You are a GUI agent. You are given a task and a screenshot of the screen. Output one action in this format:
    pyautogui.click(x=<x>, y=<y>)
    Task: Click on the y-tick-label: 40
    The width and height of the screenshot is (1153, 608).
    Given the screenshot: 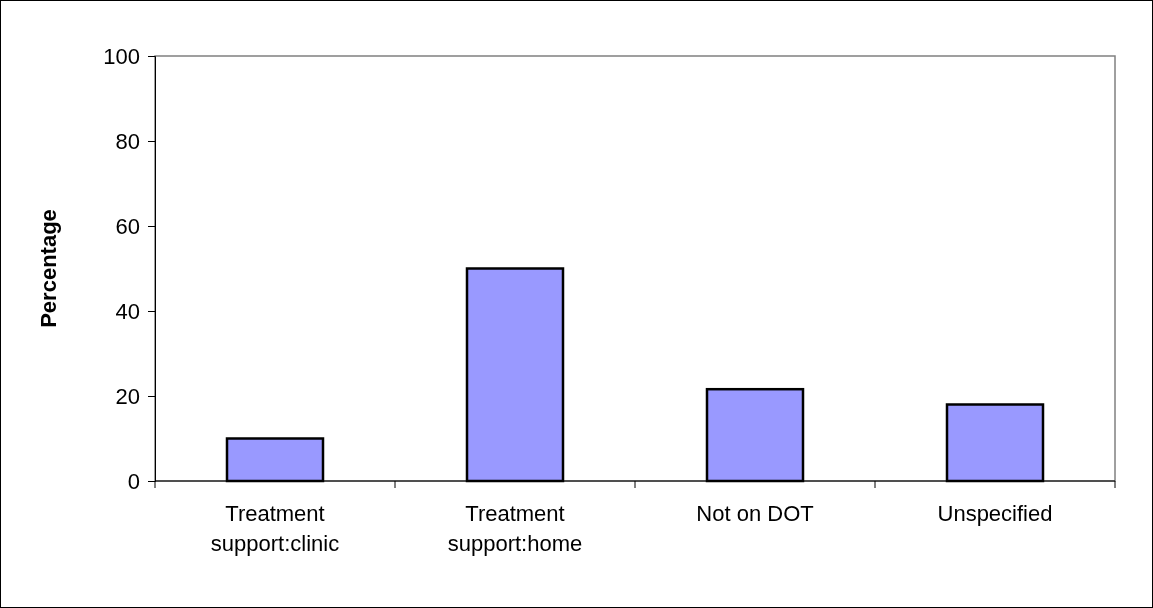 What is the action you would take?
    pyautogui.click(x=127, y=311)
    